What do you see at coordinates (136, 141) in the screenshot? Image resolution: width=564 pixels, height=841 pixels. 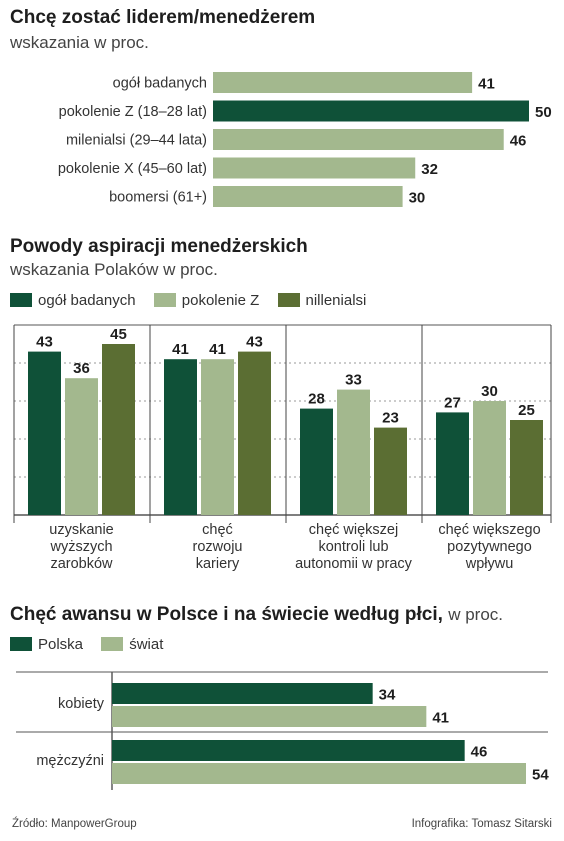 I see `category-label: milenialsi (29–44 lata)` at bounding box center [136, 141].